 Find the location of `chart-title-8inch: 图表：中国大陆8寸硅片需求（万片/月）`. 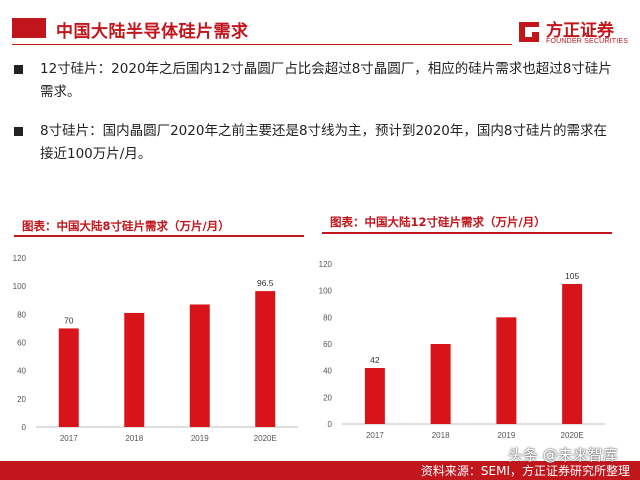

chart-title-8inch: 图表：中国大陆8寸硅片需求（万片/月） is located at coordinates (126, 226).